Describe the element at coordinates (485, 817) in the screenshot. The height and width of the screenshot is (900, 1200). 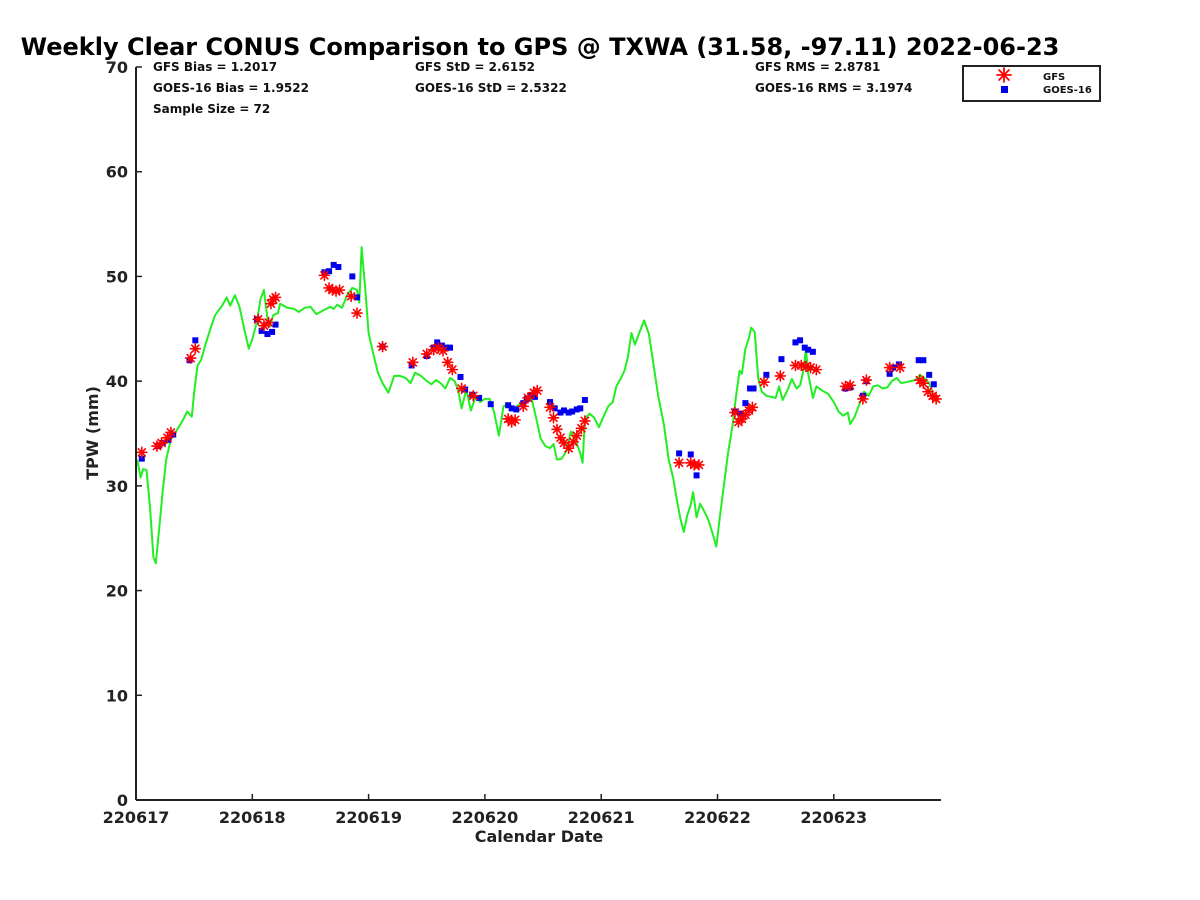
I see `x-tick-label: 220620` at that location.